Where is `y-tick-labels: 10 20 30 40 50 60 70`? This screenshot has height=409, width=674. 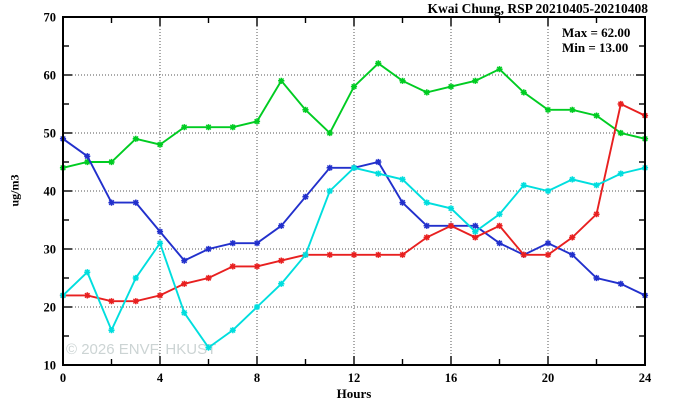 y-tick-labels: 10 20 30 40 50 60 70 is located at coordinates (50, 192).